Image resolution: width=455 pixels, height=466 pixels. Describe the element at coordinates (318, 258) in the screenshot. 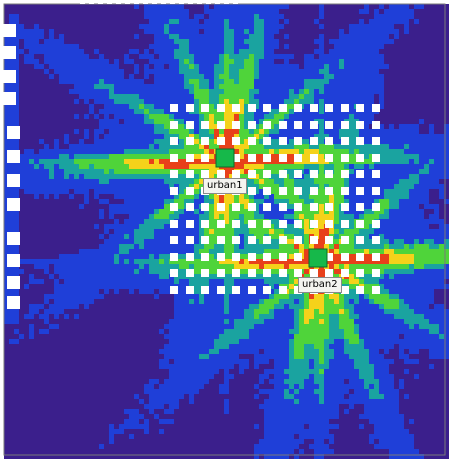

I see `transmitter-marker-urban2` at that location.